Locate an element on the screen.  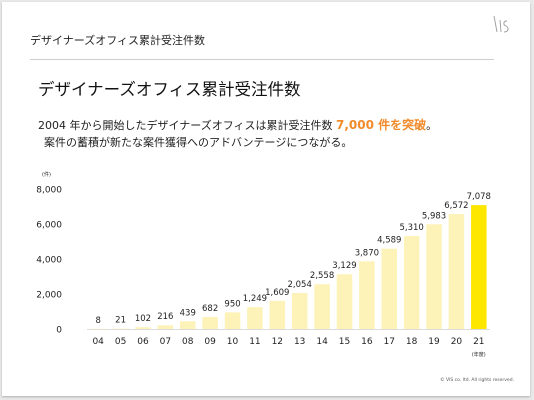
header-divider is located at coordinates (262, 59).